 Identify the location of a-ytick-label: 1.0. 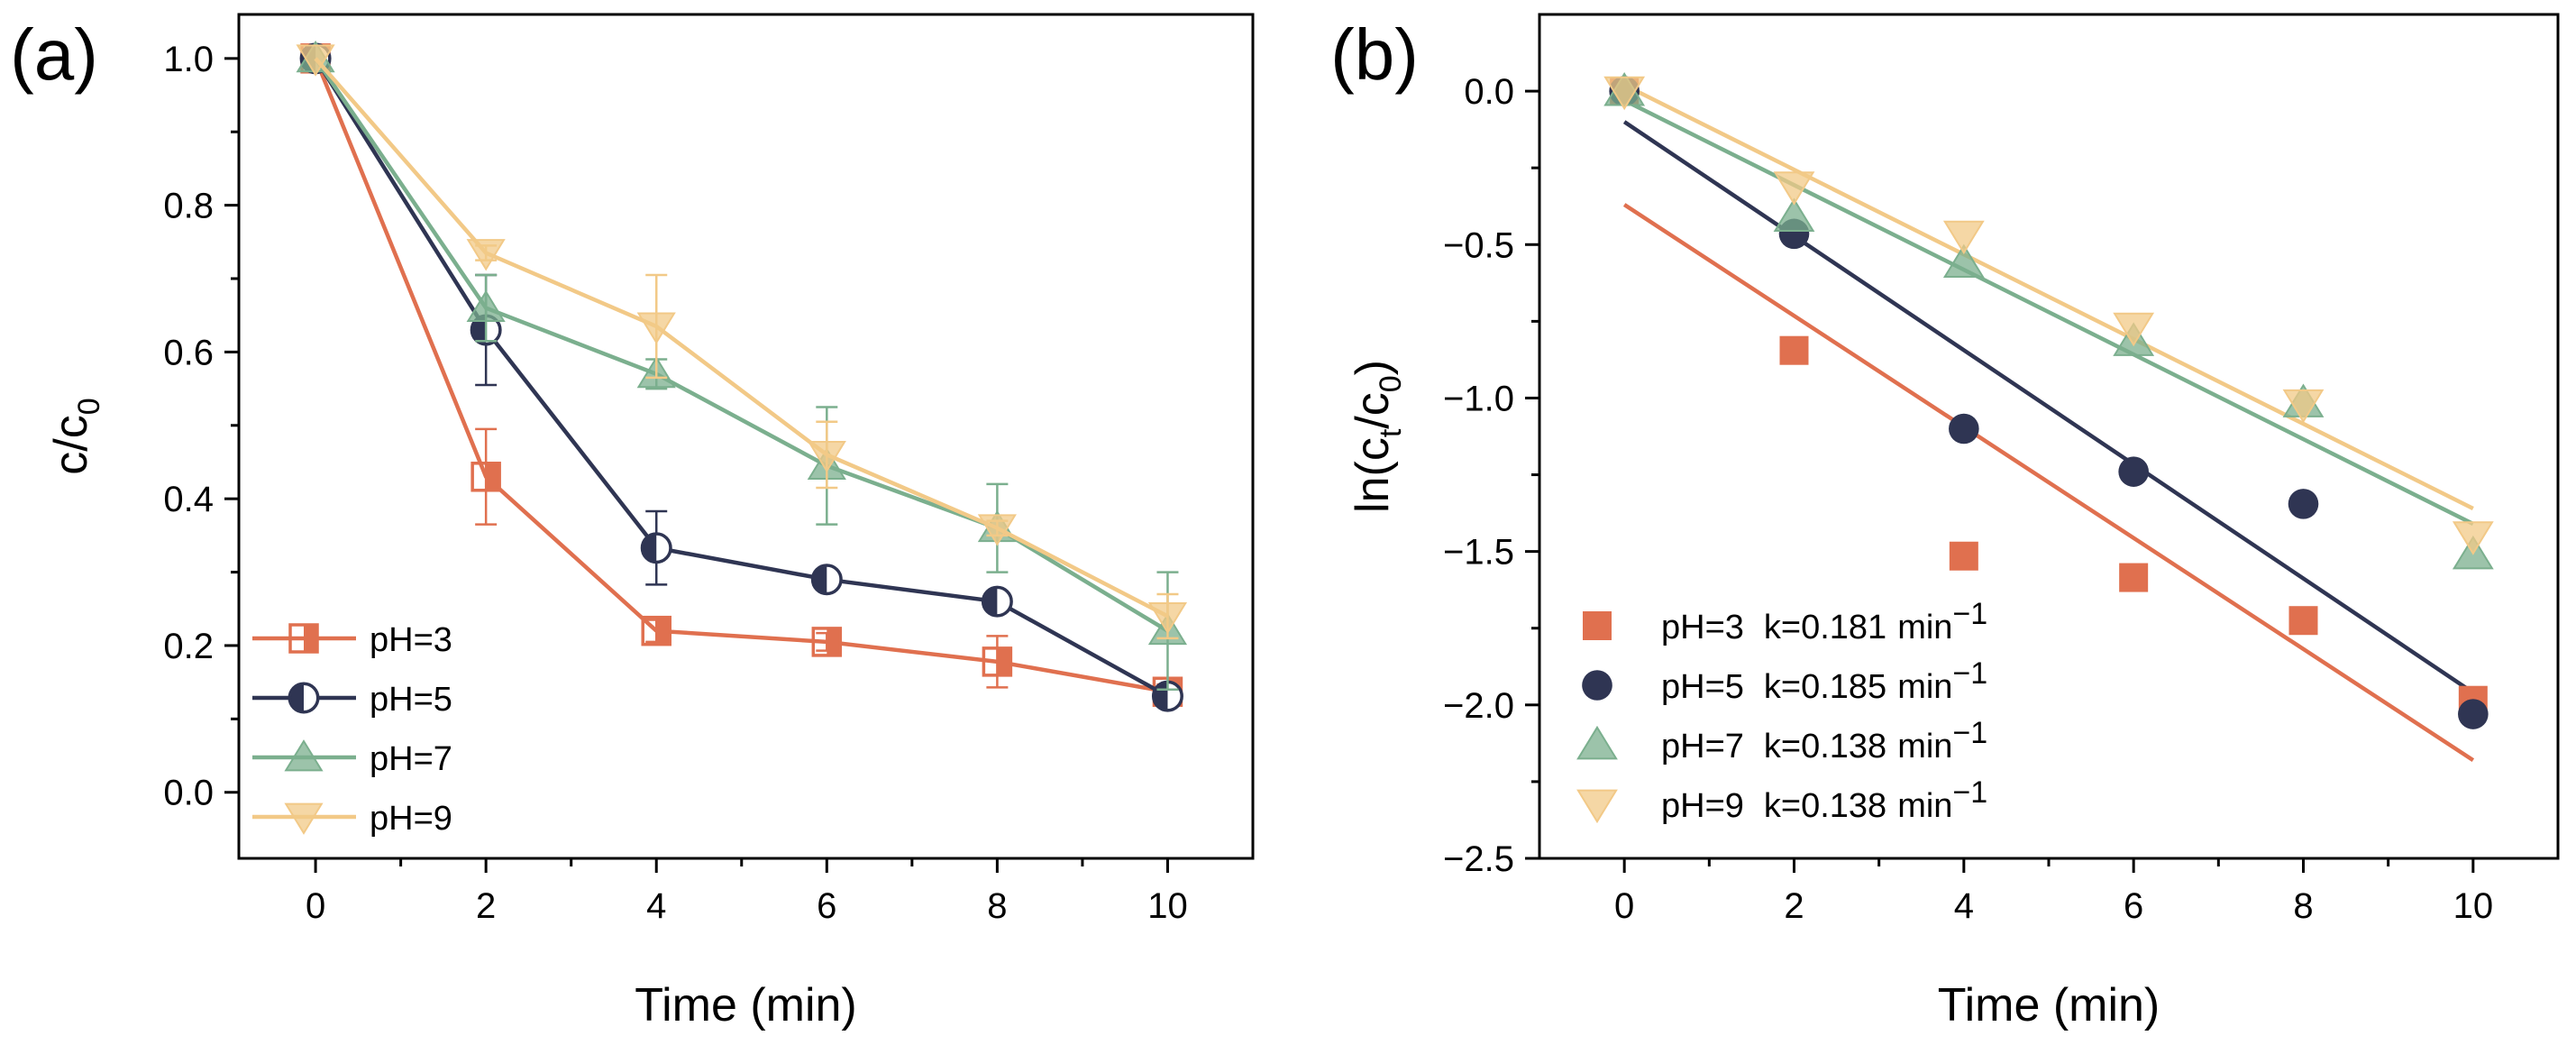
(188, 60).